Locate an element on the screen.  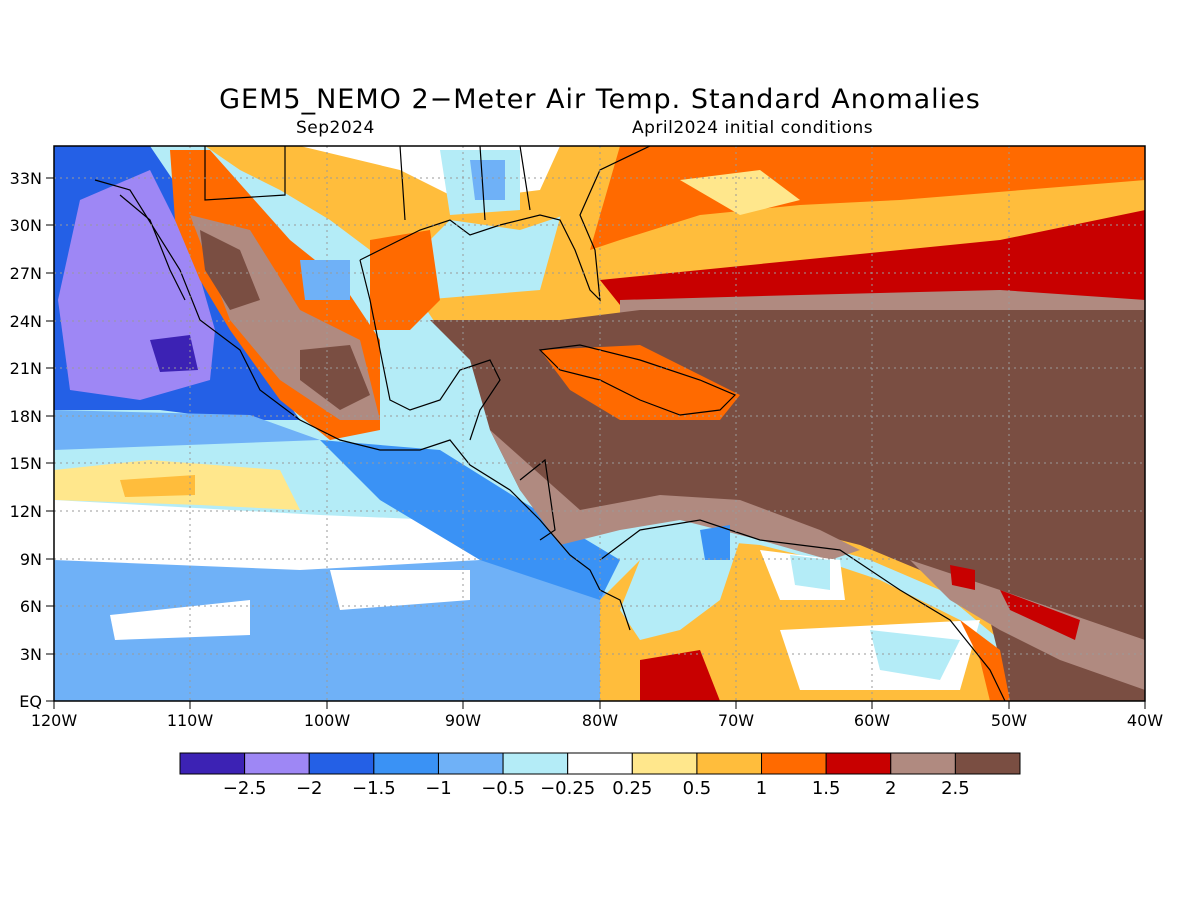
lon-label-110w: 110W is located at coordinates (190, 720).